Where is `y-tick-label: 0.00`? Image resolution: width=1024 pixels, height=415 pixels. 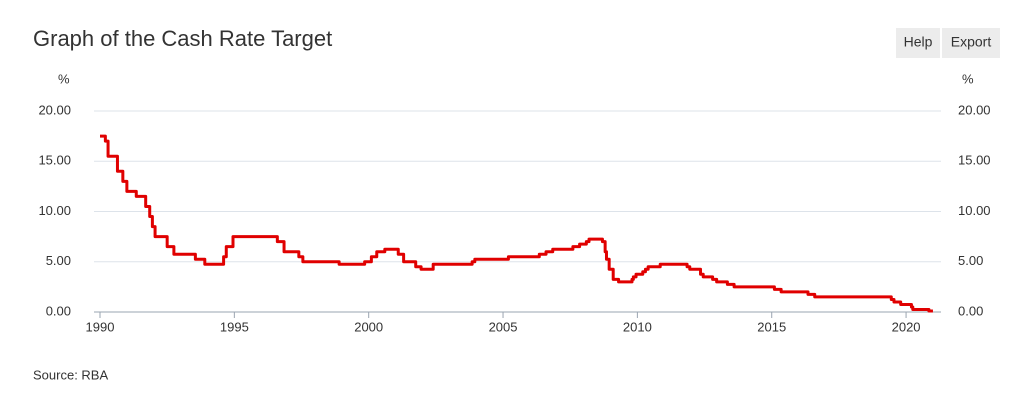 y-tick-label: 0.00 is located at coordinates (58, 310).